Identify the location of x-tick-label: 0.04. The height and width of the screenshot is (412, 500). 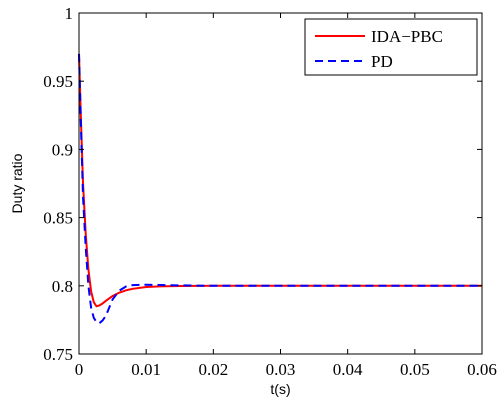
(348, 369).